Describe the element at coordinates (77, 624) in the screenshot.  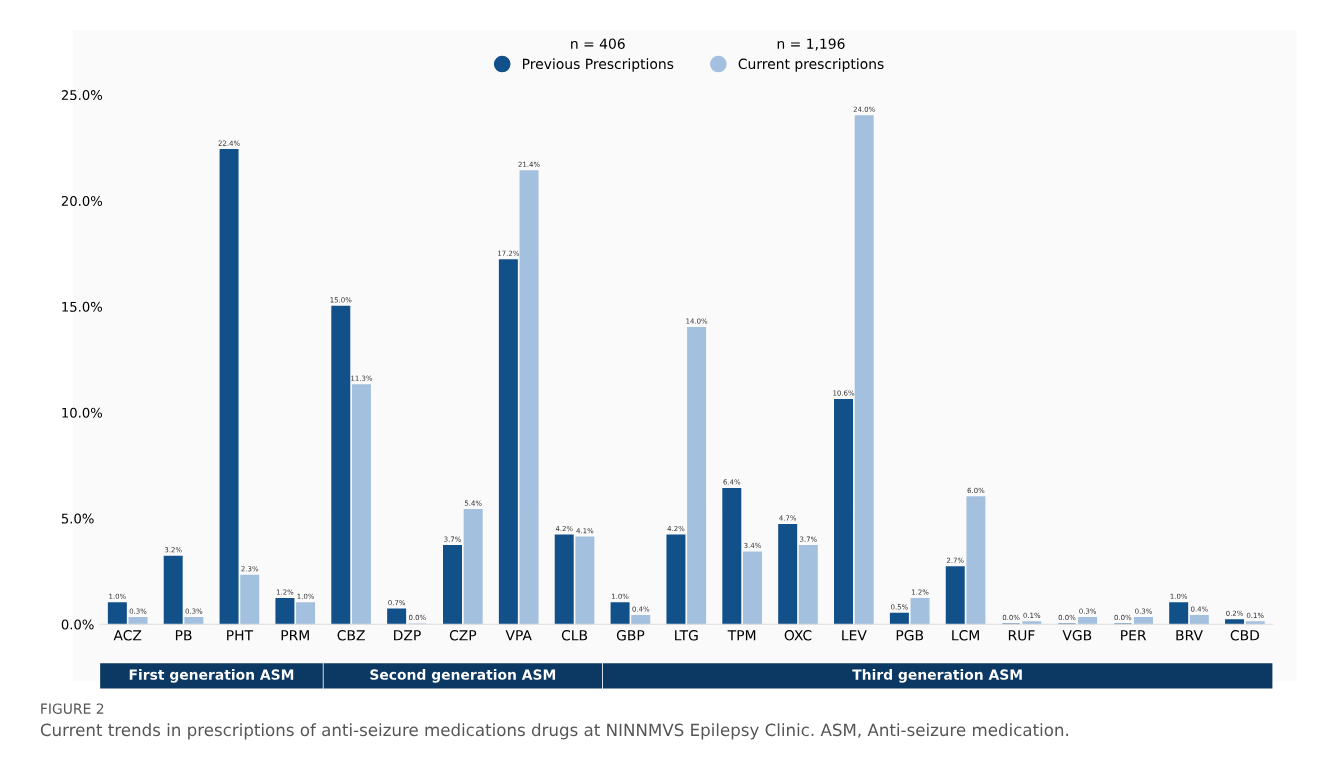
I see `y-tick-label: 0.0%` at that location.